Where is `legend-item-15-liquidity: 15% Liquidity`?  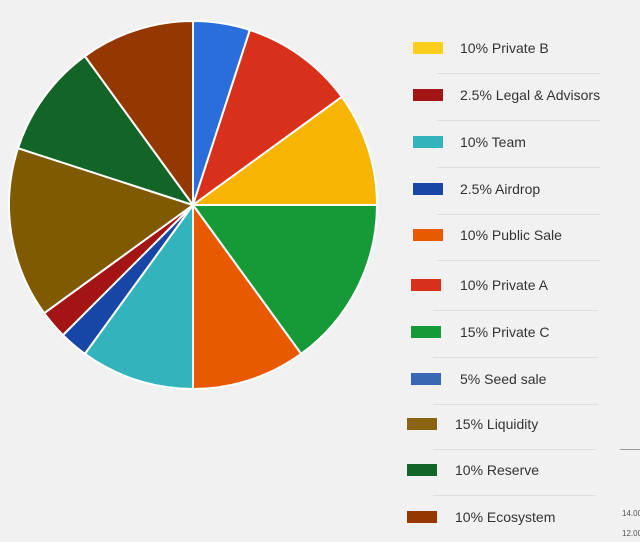 legend-item-15-liquidity: 15% Liquidity is located at coordinates (320, 425).